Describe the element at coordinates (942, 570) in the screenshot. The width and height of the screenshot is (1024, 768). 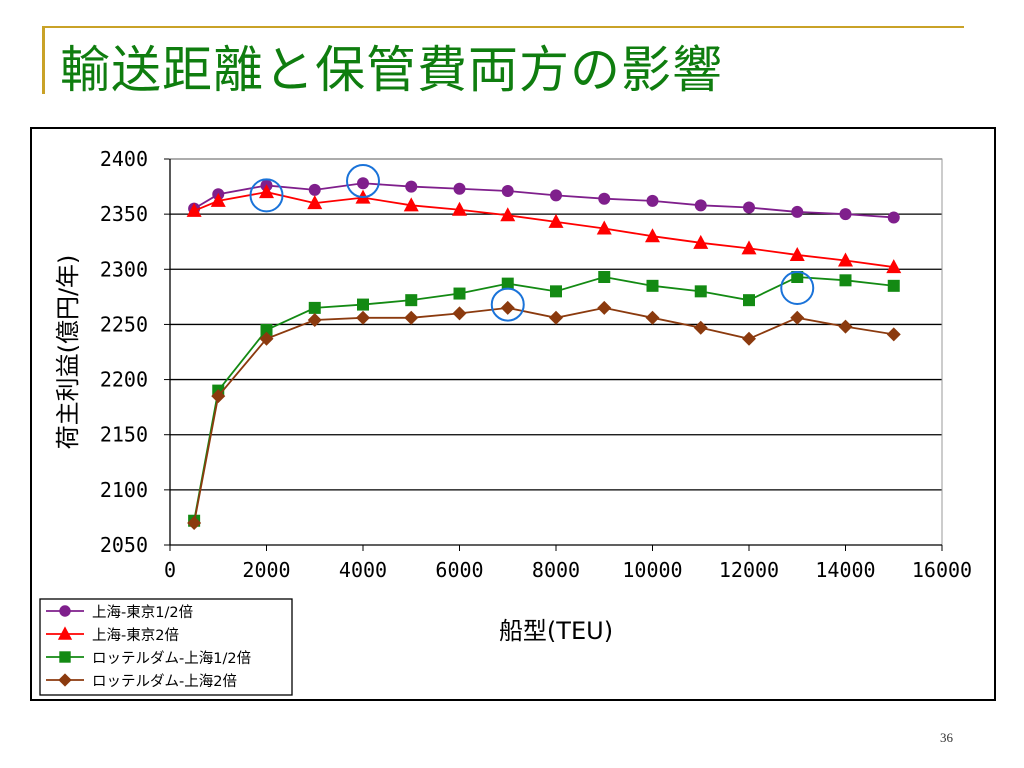
I see `x-tick-label: 16000` at that location.